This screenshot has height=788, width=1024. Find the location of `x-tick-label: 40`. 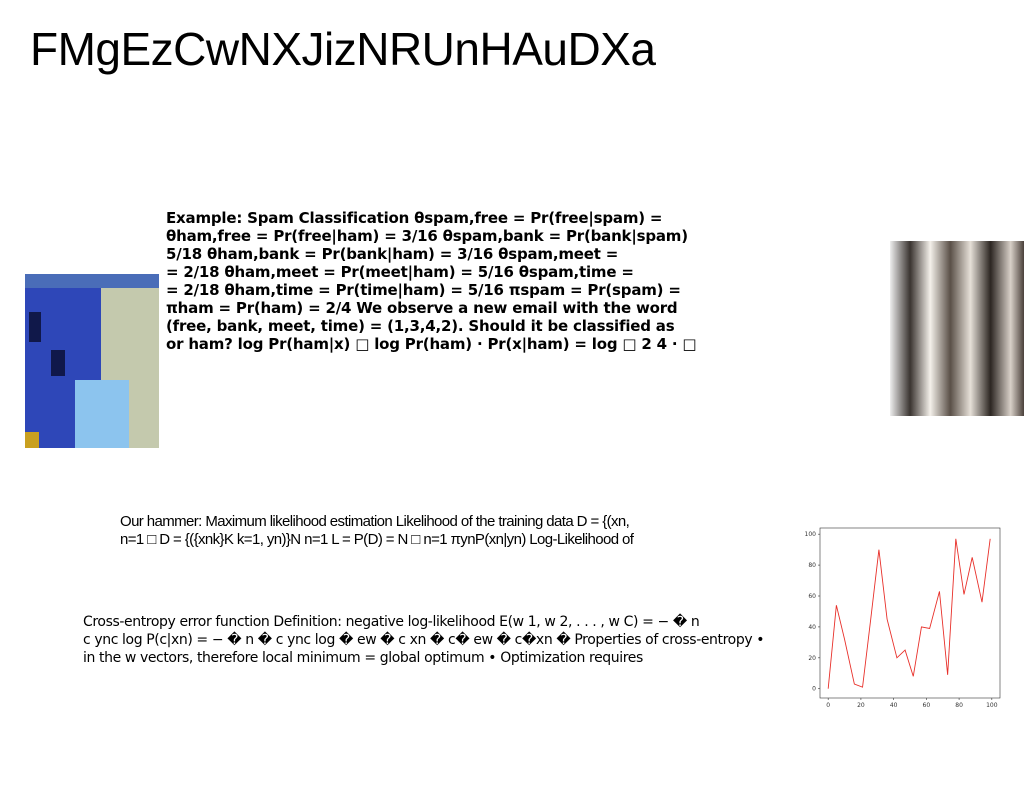

x-tick-label: 40 is located at coordinates (894, 705).